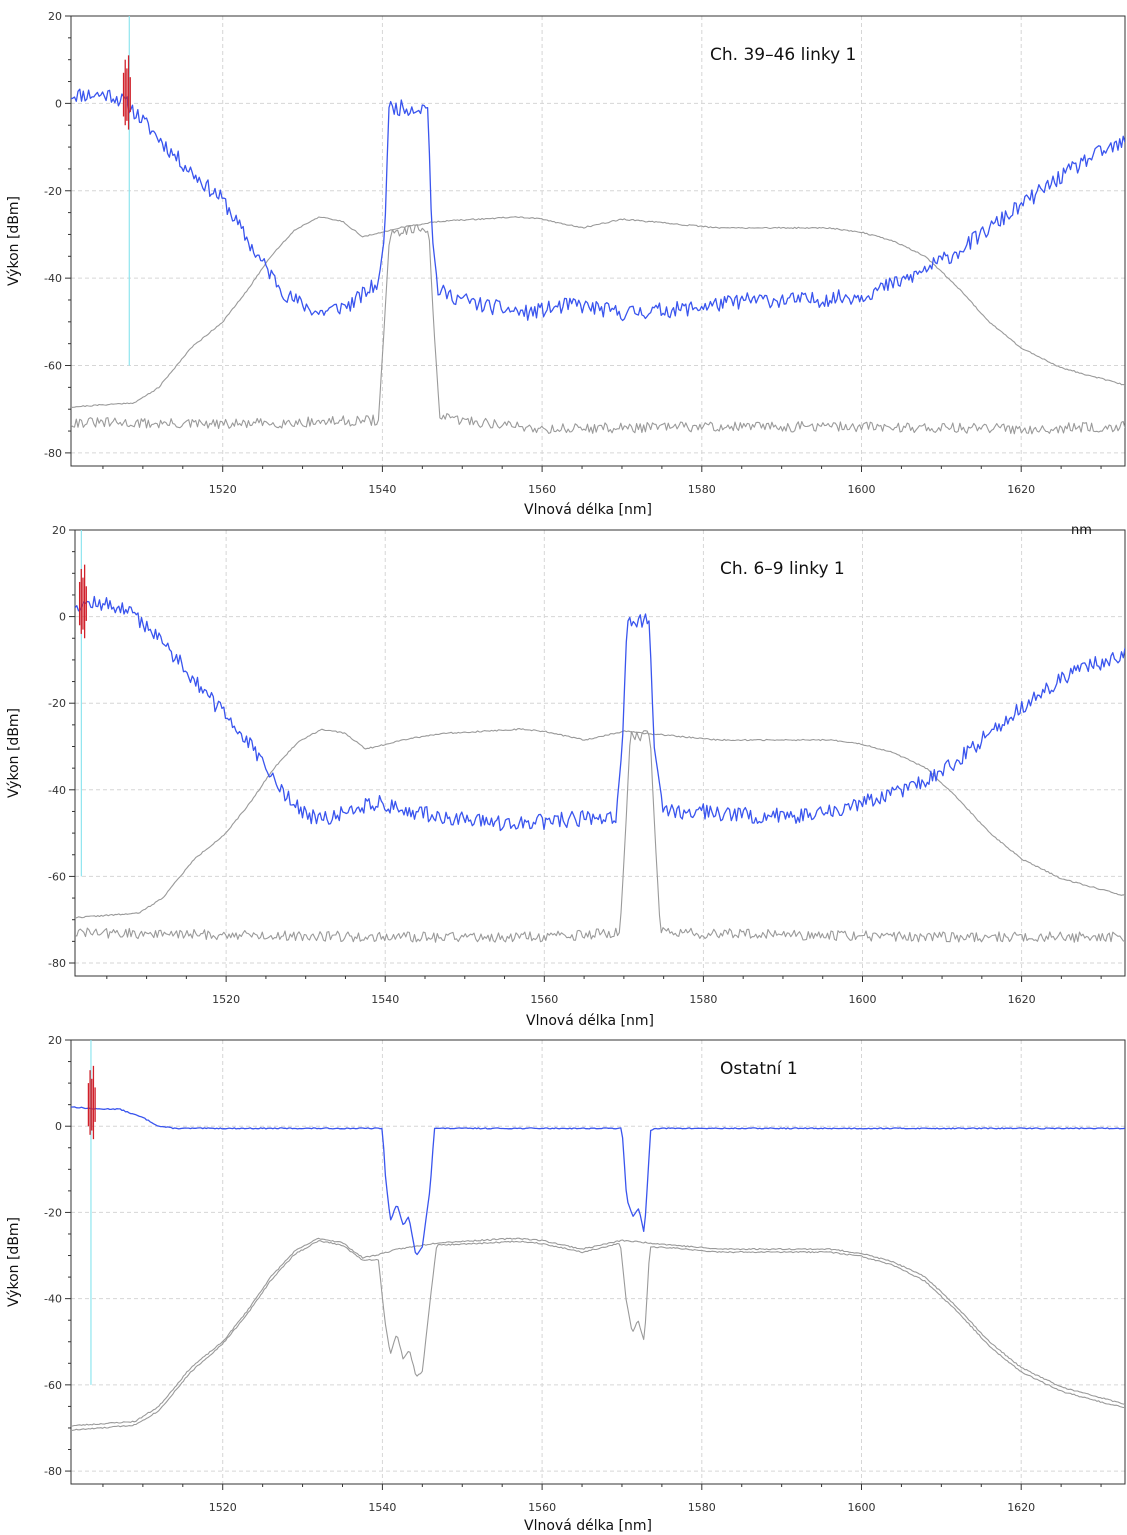 The width and height of the screenshot is (1127, 1535). Describe the element at coordinates (782, 569) in the screenshot. I see `chart-title: Ch. 6–9 linky 1` at that location.